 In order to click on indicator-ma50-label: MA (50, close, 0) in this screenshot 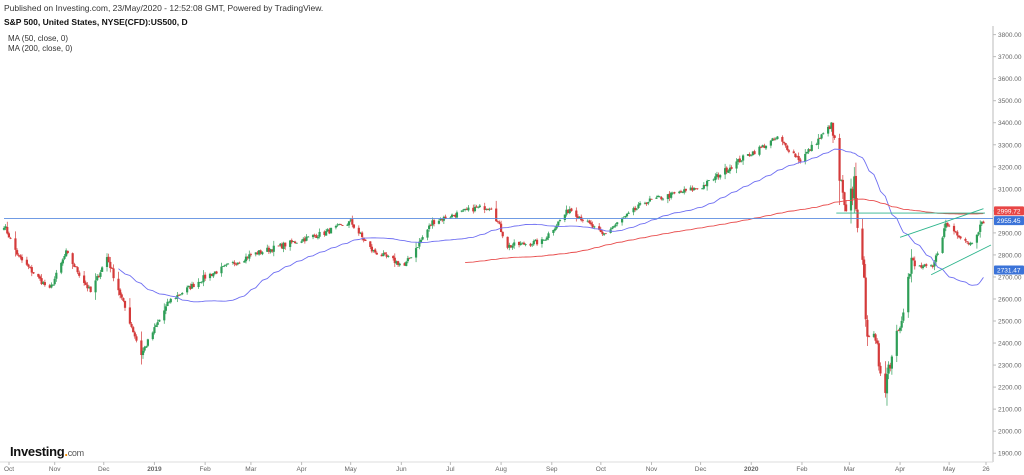, I will do `click(38, 38)`.